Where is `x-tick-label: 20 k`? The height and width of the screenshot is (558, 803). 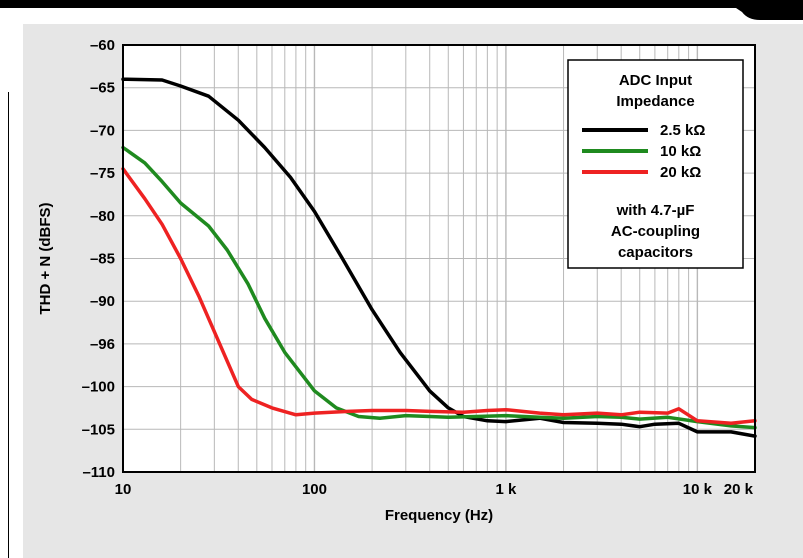 x-tick-label: 20 k is located at coordinates (739, 489).